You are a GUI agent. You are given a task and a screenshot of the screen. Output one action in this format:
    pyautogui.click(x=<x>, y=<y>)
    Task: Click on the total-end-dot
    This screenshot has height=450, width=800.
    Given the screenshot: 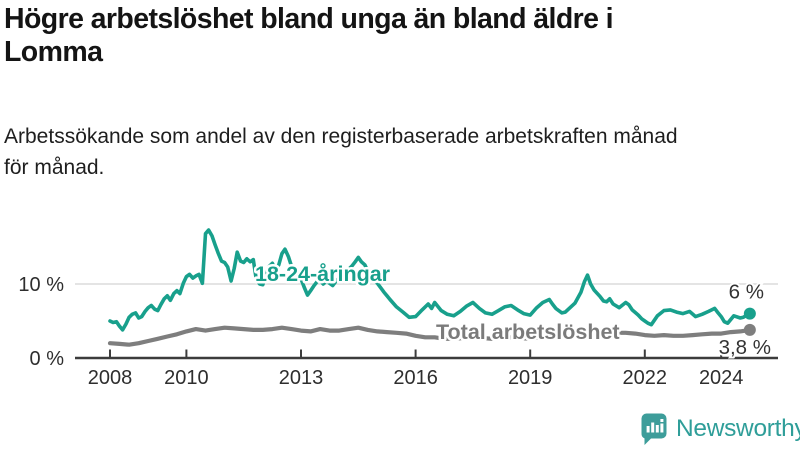 What is the action you would take?
    pyautogui.click(x=749, y=329)
    